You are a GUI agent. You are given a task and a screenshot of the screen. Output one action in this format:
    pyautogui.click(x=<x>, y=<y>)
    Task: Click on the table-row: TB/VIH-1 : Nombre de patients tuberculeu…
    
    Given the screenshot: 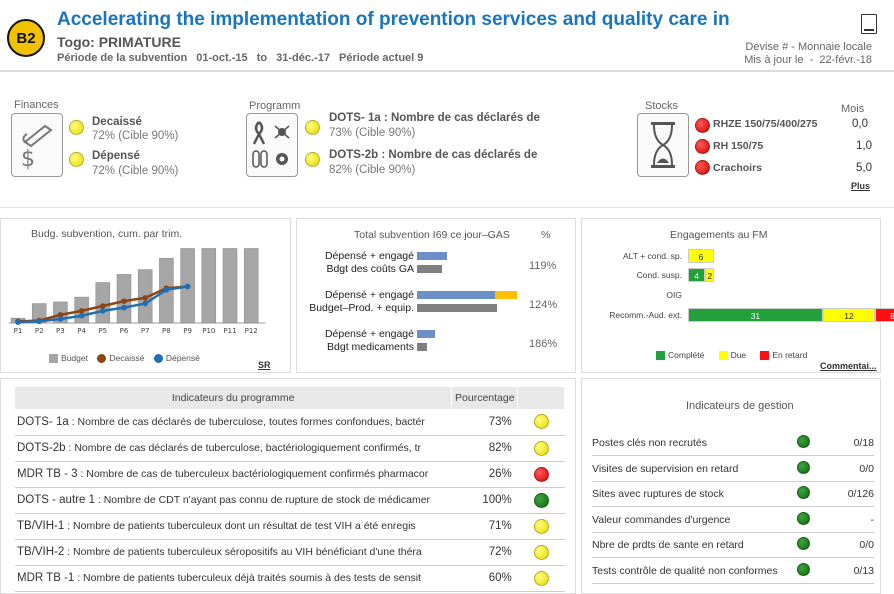 What is the action you would take?
    pyautogui.click(x=290, y=526)
    